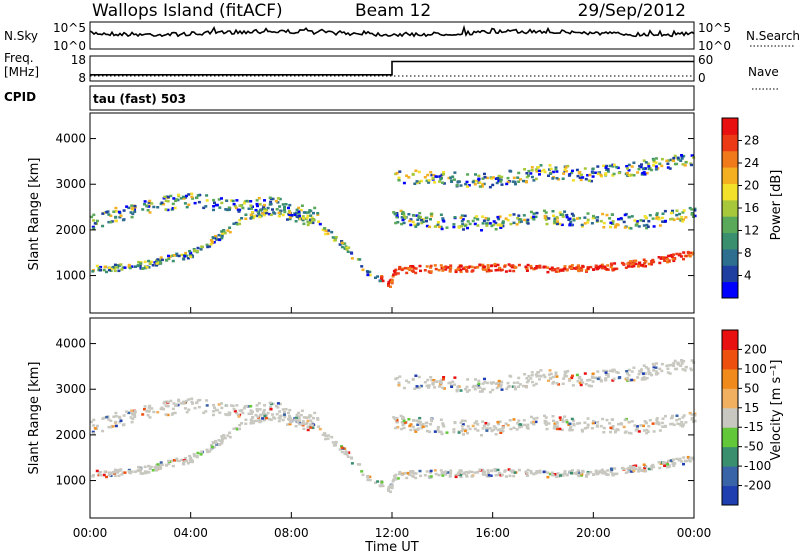 Image resolution: width=800 pixels, height=554 pixels. What do you see at coordinates (730, 208) in the screenshot?
I see `colorbar-segment` at bounding box center [730, 208].